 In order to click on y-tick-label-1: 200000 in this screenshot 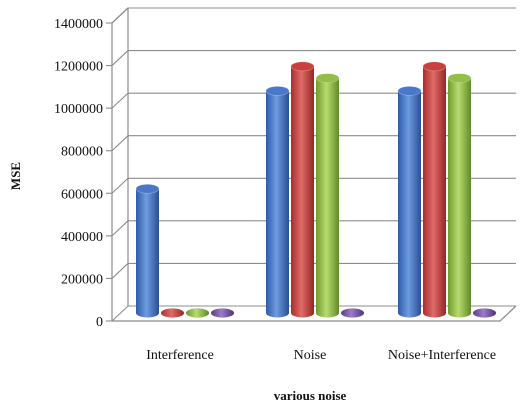, I will do `click(82, 279)`.